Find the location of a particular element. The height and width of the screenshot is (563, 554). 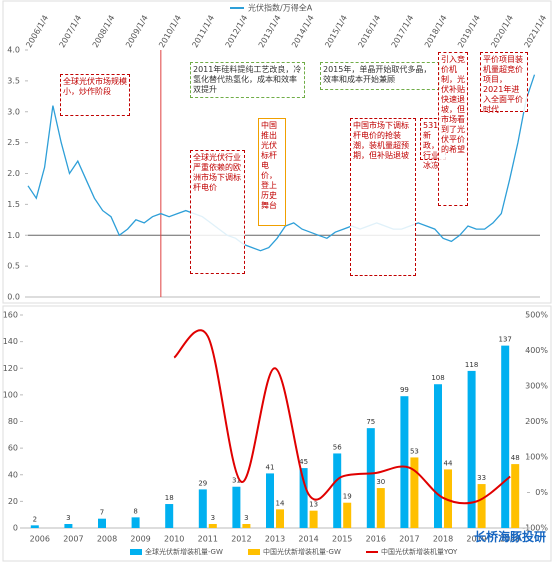

y-tick-label: 3.5 is located at coordinates (13, 80).